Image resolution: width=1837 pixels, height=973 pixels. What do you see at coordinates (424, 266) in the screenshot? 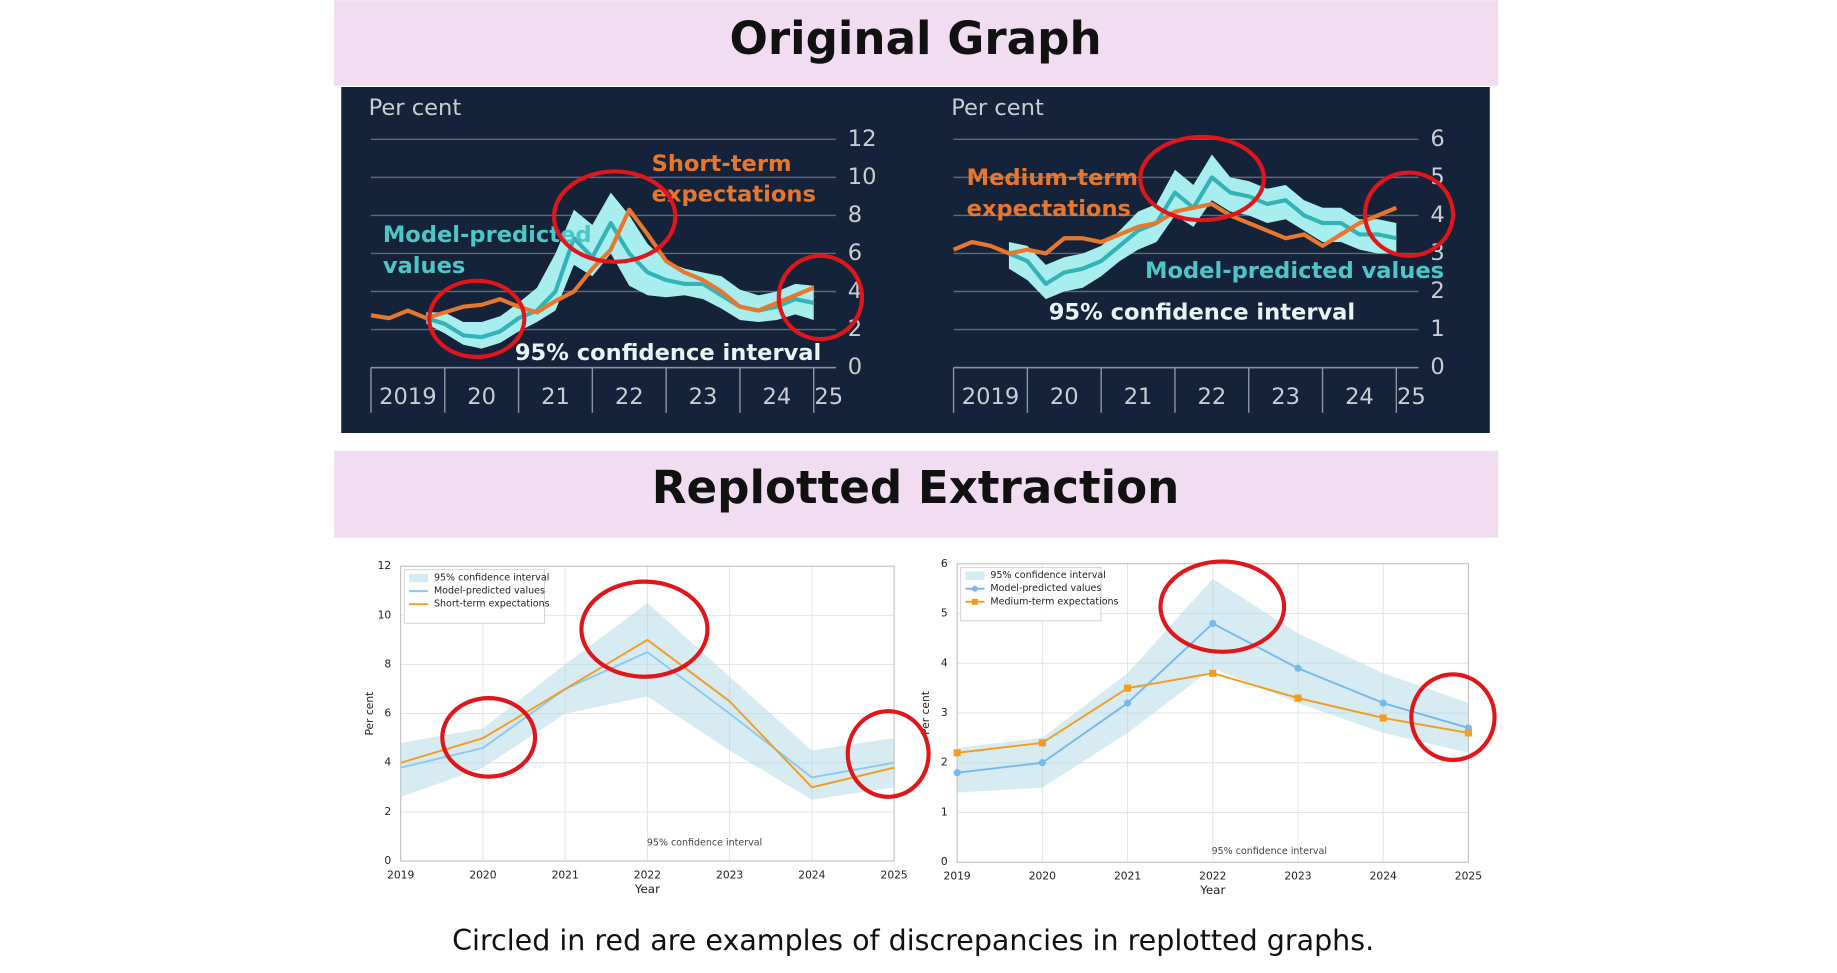
I see `annotation: values` at bounding box center [424, 266].